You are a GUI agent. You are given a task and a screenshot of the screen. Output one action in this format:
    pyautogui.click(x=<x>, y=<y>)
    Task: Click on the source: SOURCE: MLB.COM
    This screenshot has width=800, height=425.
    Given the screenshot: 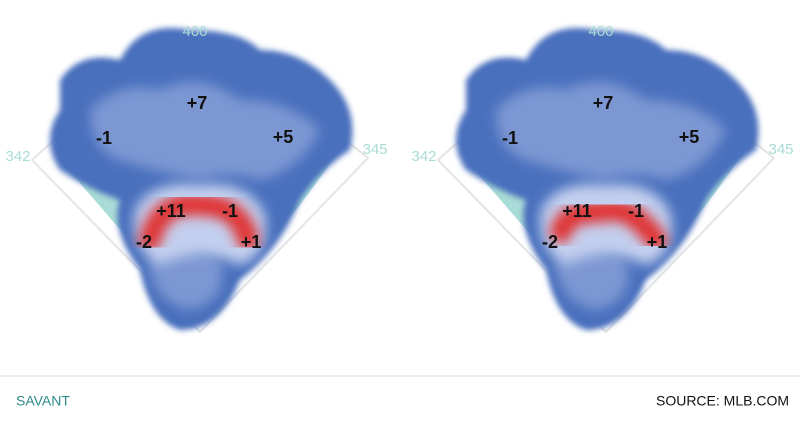 What is the action you would take?
    pyautogui.click(x=722, y=401)
    